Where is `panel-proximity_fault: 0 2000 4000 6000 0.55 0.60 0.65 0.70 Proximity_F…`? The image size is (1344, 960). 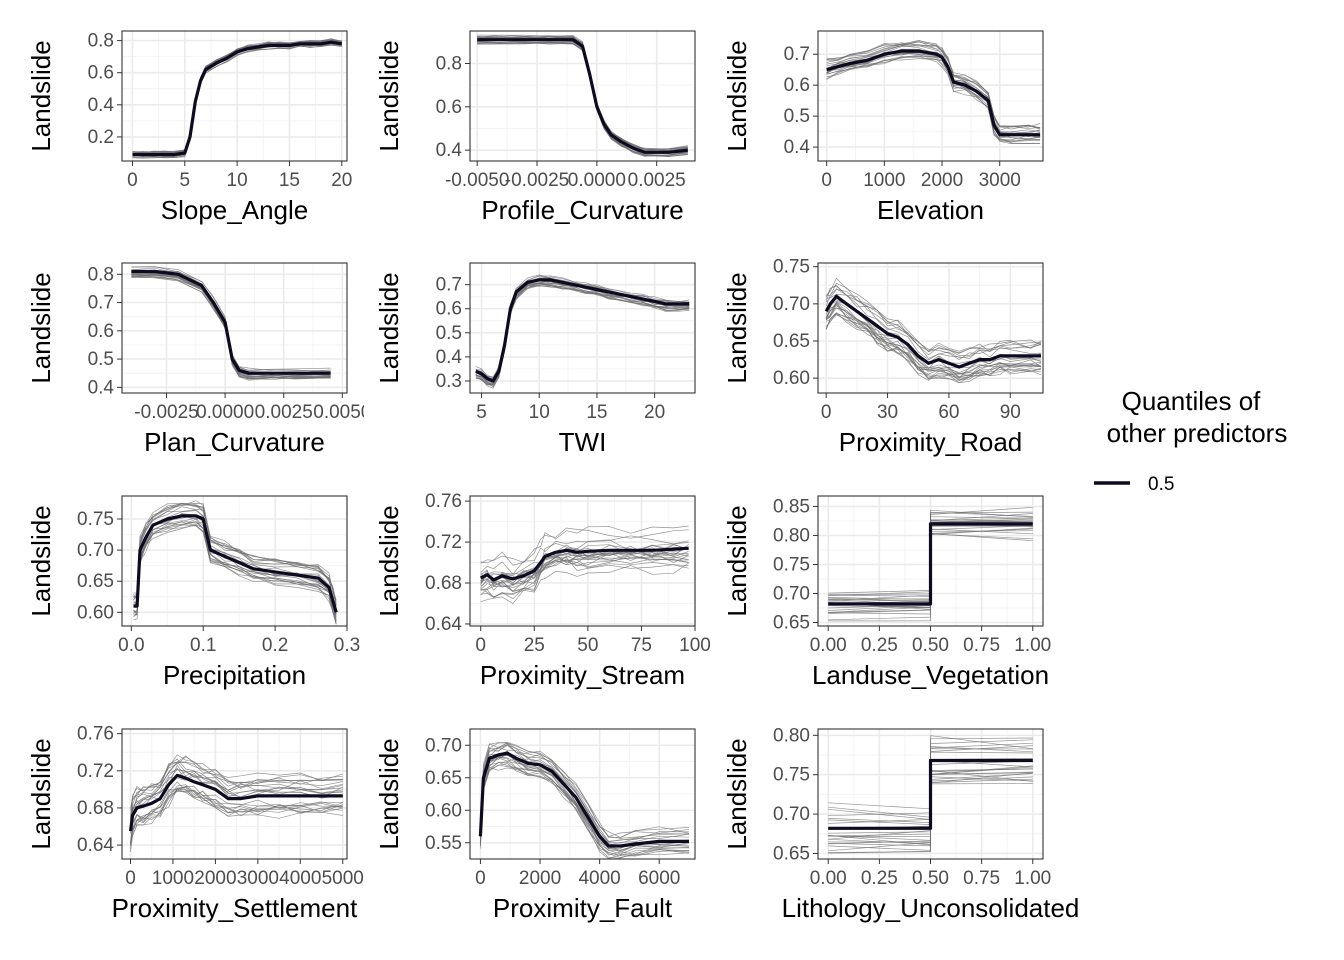 panel-proximity_fault: 0 2000 4000 6000 0.55 0.60 0.65 0.70 Proximity_F… is located at coordinates (535, 825).